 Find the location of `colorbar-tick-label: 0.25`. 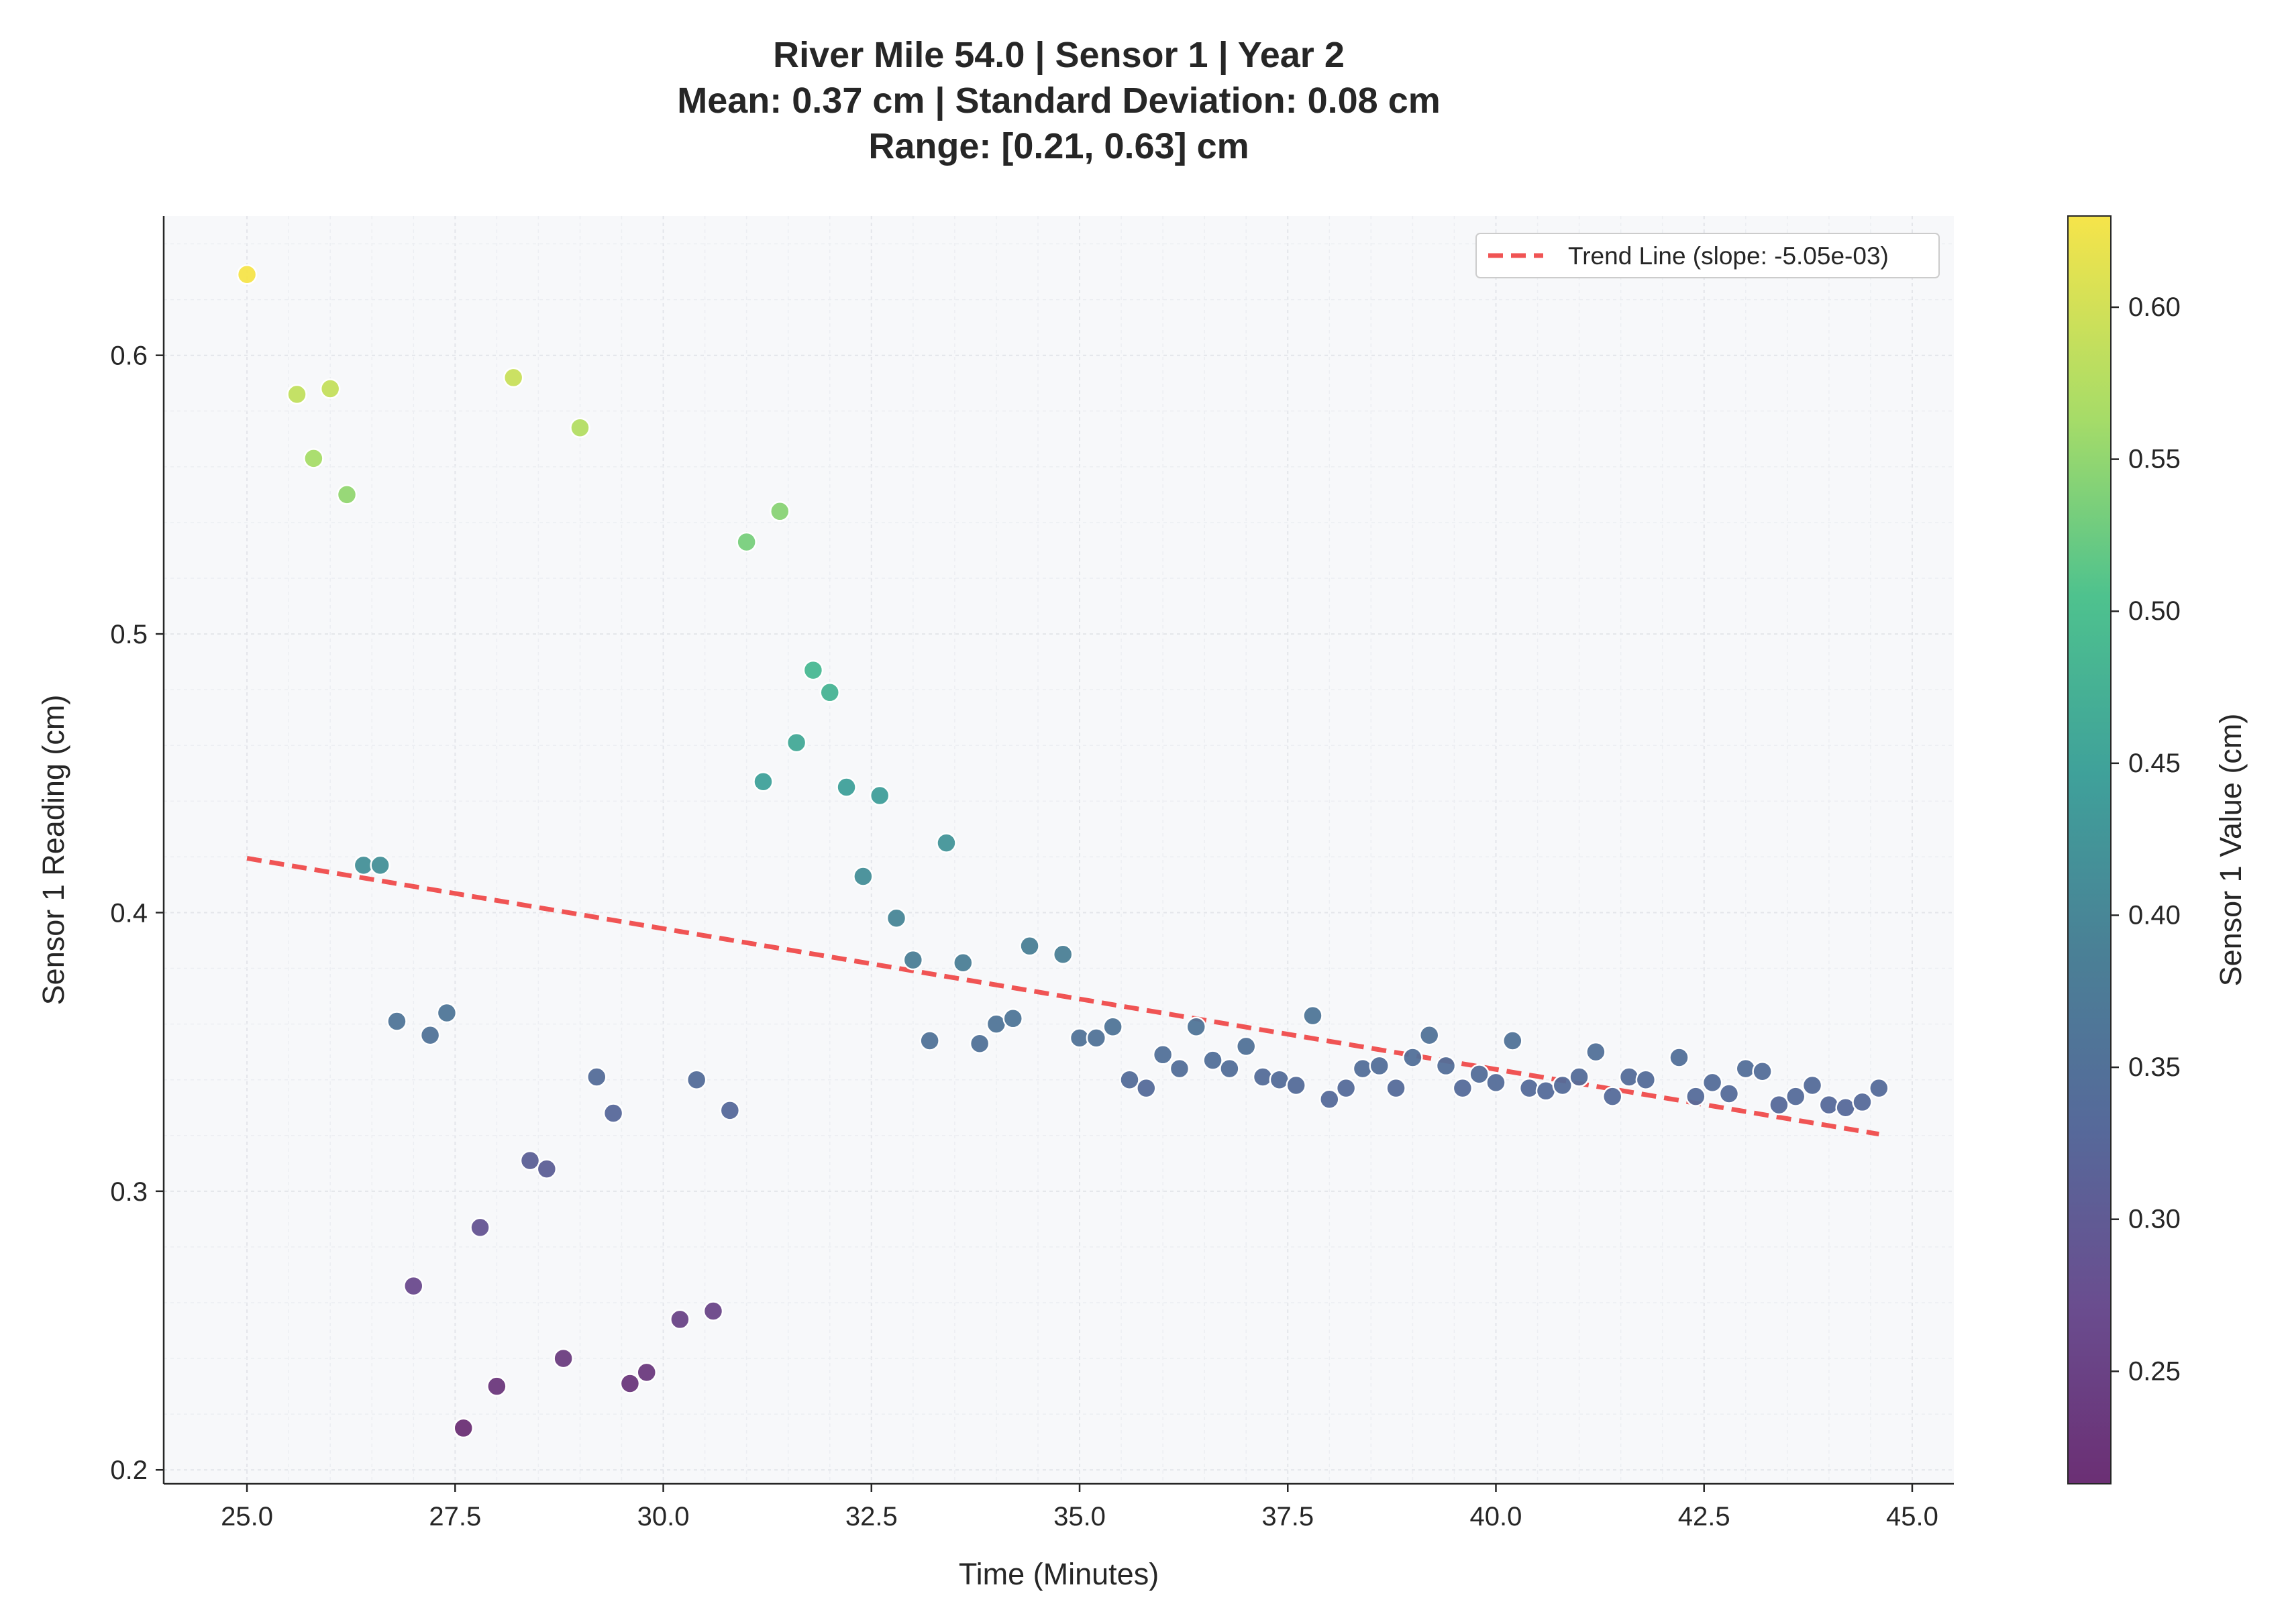

colorbar-tick-label: 0.25 is located at coordinates (2154, 1371).